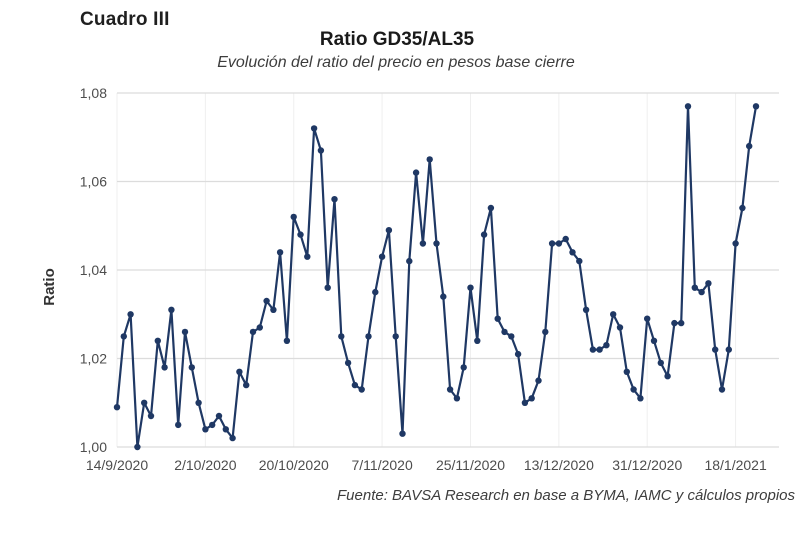 This screenshot has width=800, height=544. What do you see at coordinates (49, 287) in the screenshot?
I see `y-axis-title: Ratio` at bounding box center [49, 287].